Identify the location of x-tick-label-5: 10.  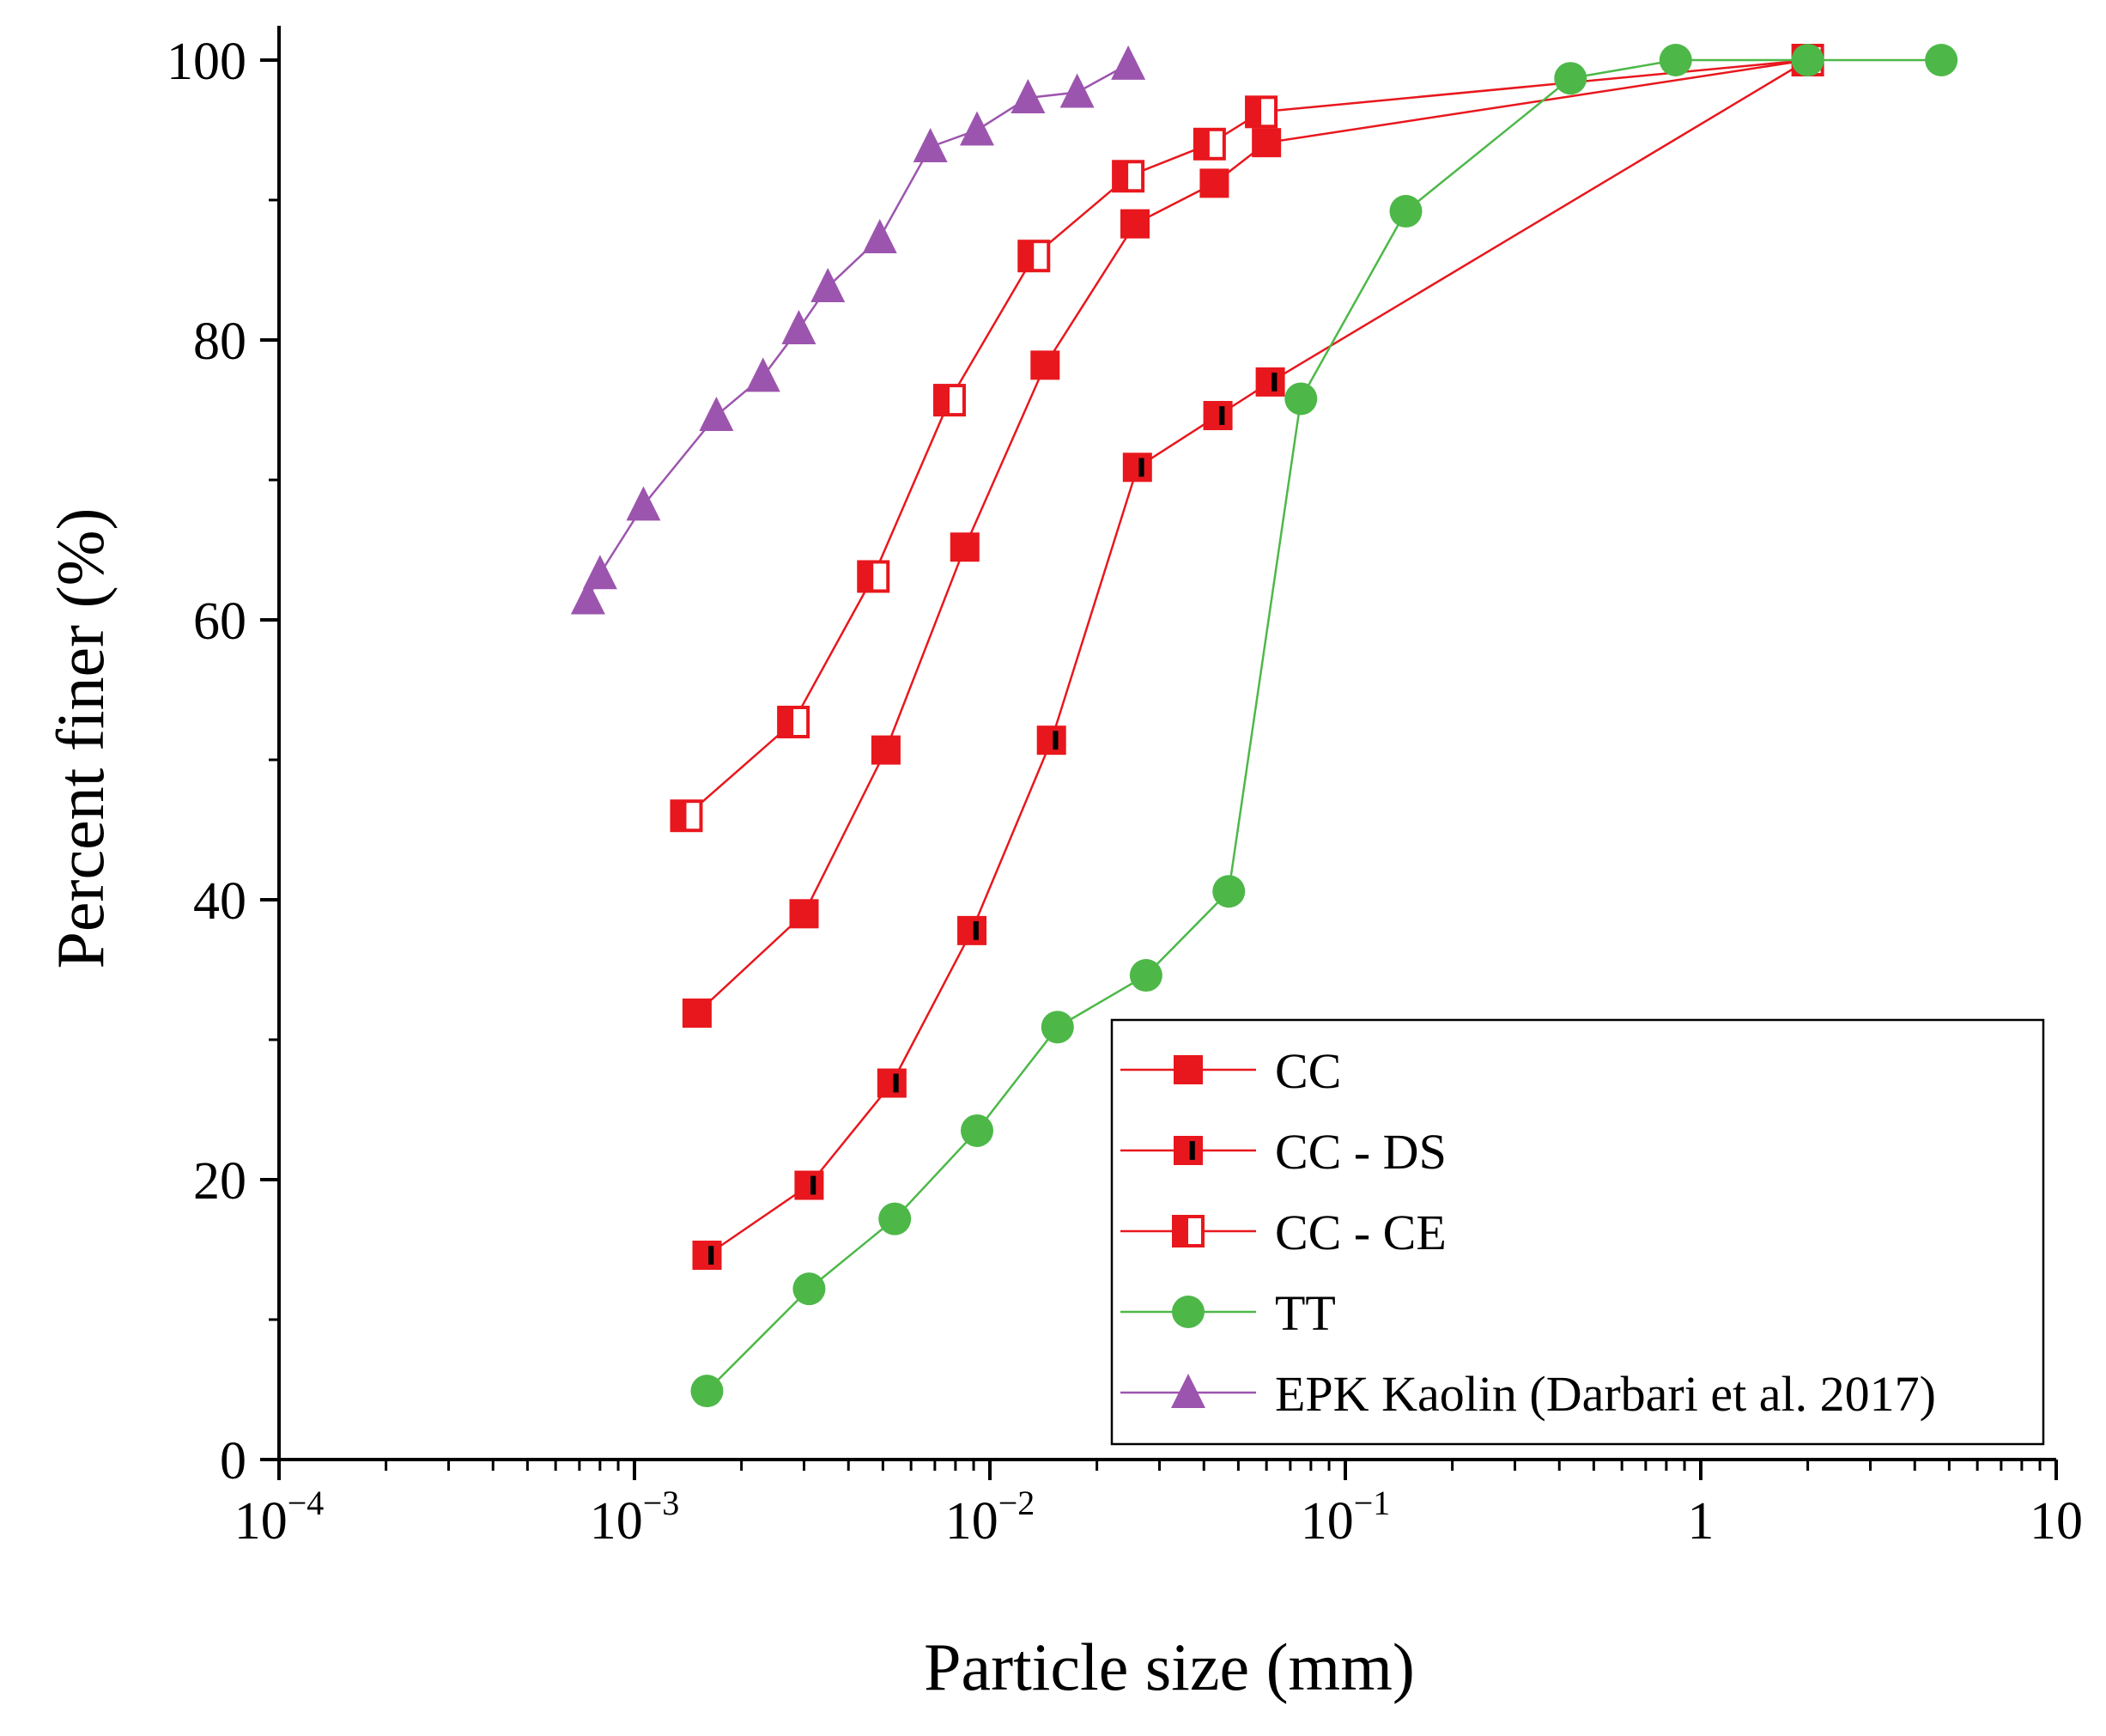
(2056, 1521).